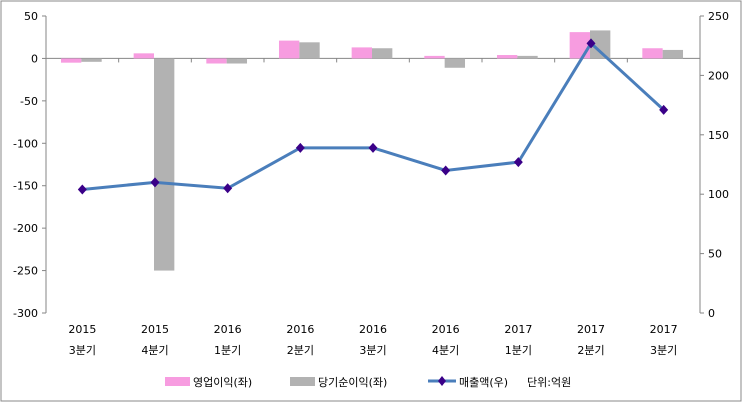 The image size is (743, 407). What do you see at coordinates (711, 313) in the screenshot?
I see `right-tick-label: 0` at bounding box center [711, 313].